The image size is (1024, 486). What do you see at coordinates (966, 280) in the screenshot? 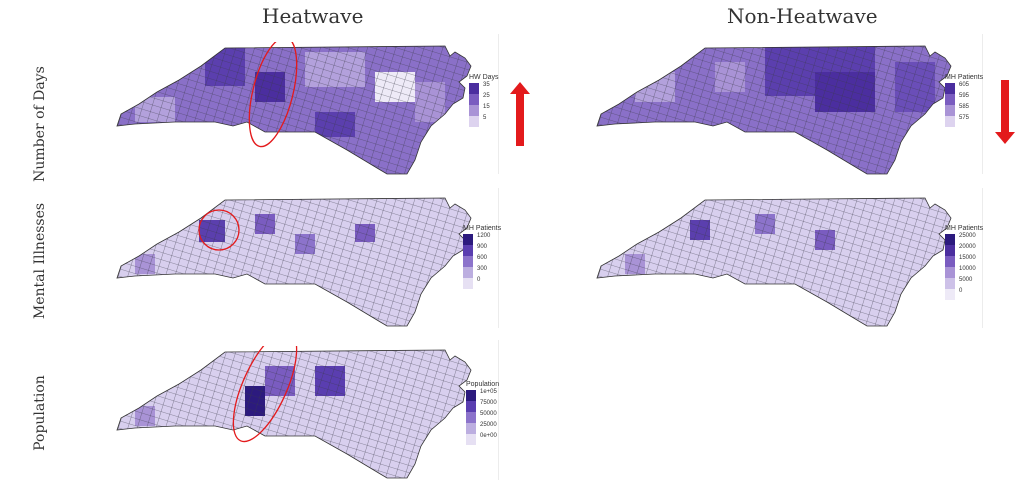
I see `legend-tick: 5000` at bounding box center [966, 280].